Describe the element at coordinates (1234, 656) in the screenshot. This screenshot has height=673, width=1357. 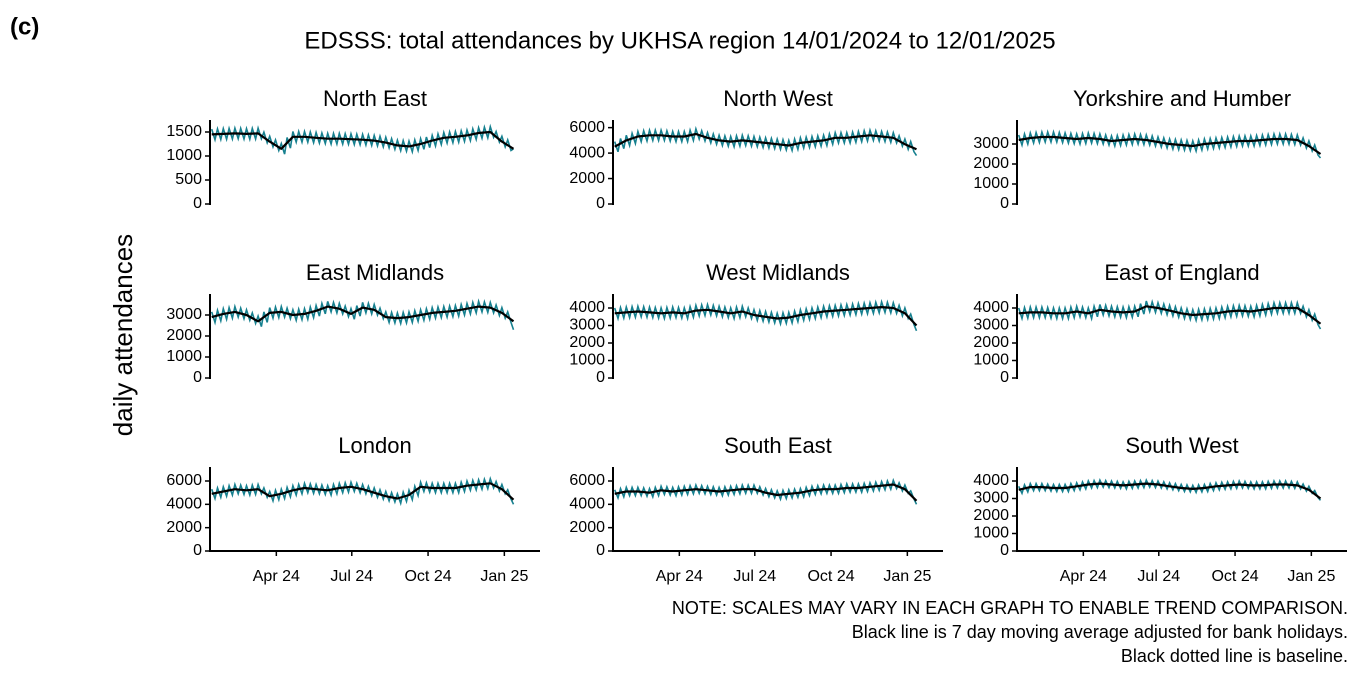
I see `note: Black dotted line is baseline.` at that location.